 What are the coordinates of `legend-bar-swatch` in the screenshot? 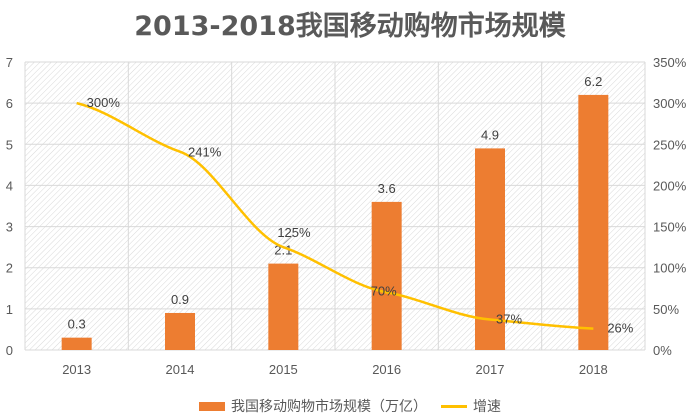 It's located at (212, 406).